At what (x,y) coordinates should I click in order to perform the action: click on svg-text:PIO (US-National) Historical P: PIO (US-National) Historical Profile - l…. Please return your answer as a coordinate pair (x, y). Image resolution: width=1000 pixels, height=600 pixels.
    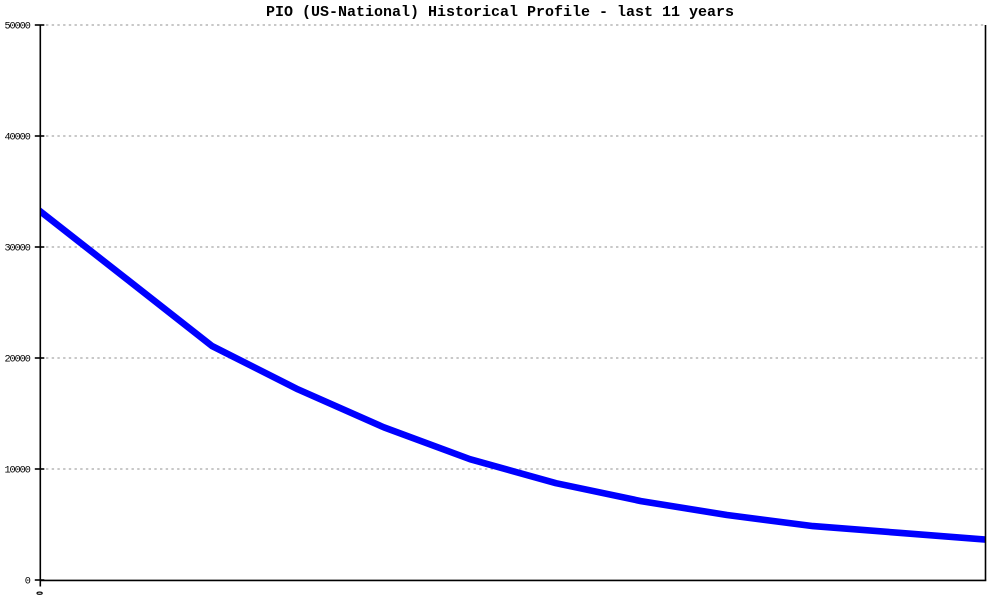
    Looking at the image, I should click on (500, 12).